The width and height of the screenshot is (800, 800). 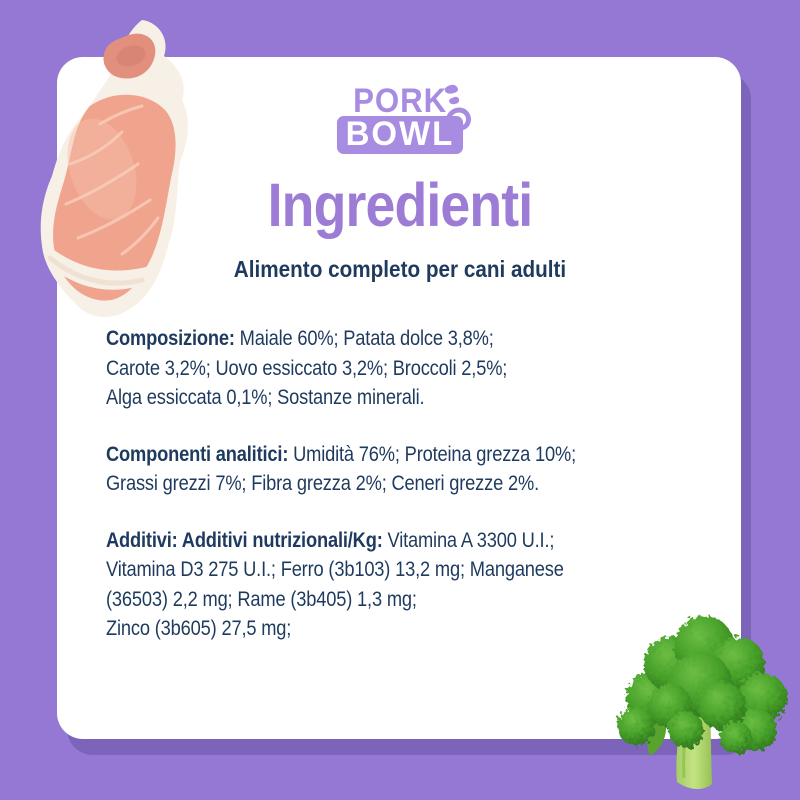 I want to click on pork-marbling, so click(x=112, y=180).